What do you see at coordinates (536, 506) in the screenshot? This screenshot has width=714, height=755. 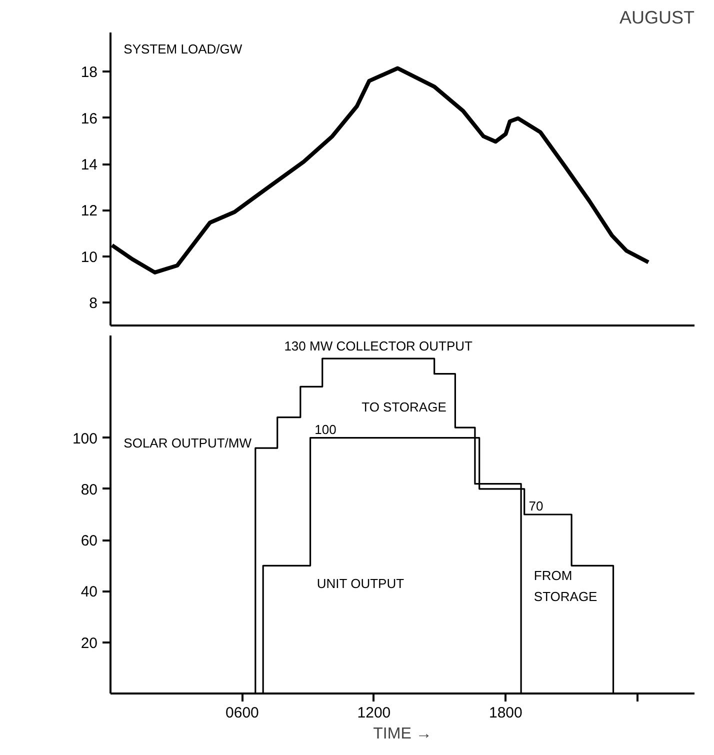 I see `data-label: 70` at bounding box center [536, 506].